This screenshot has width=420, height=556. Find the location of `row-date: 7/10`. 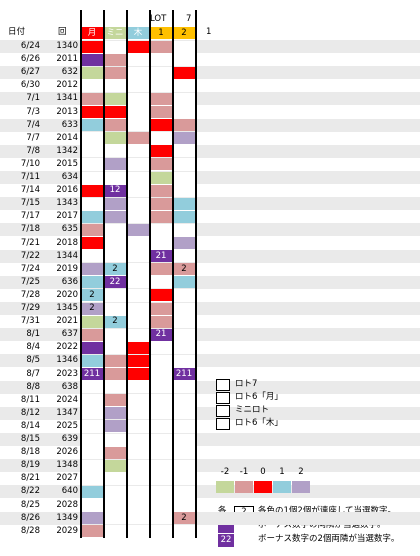

row-date: 7/10 is located at coordinates (30, 163).